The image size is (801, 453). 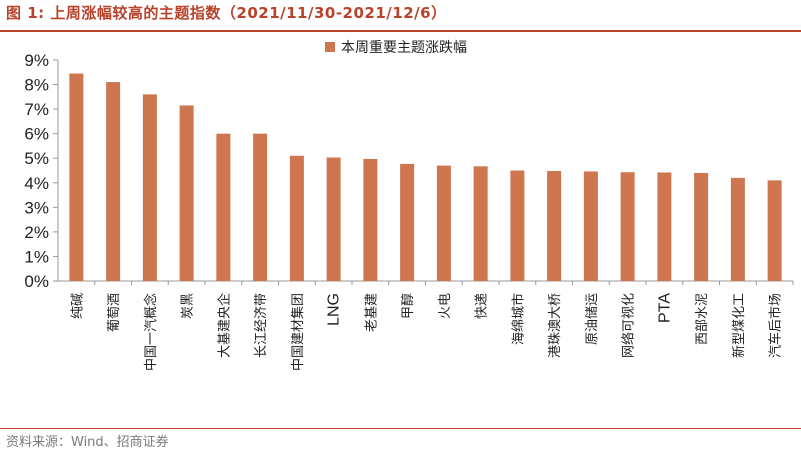 I want to click on x-category-label: 葡萄酒, so click(x=114, y=312).